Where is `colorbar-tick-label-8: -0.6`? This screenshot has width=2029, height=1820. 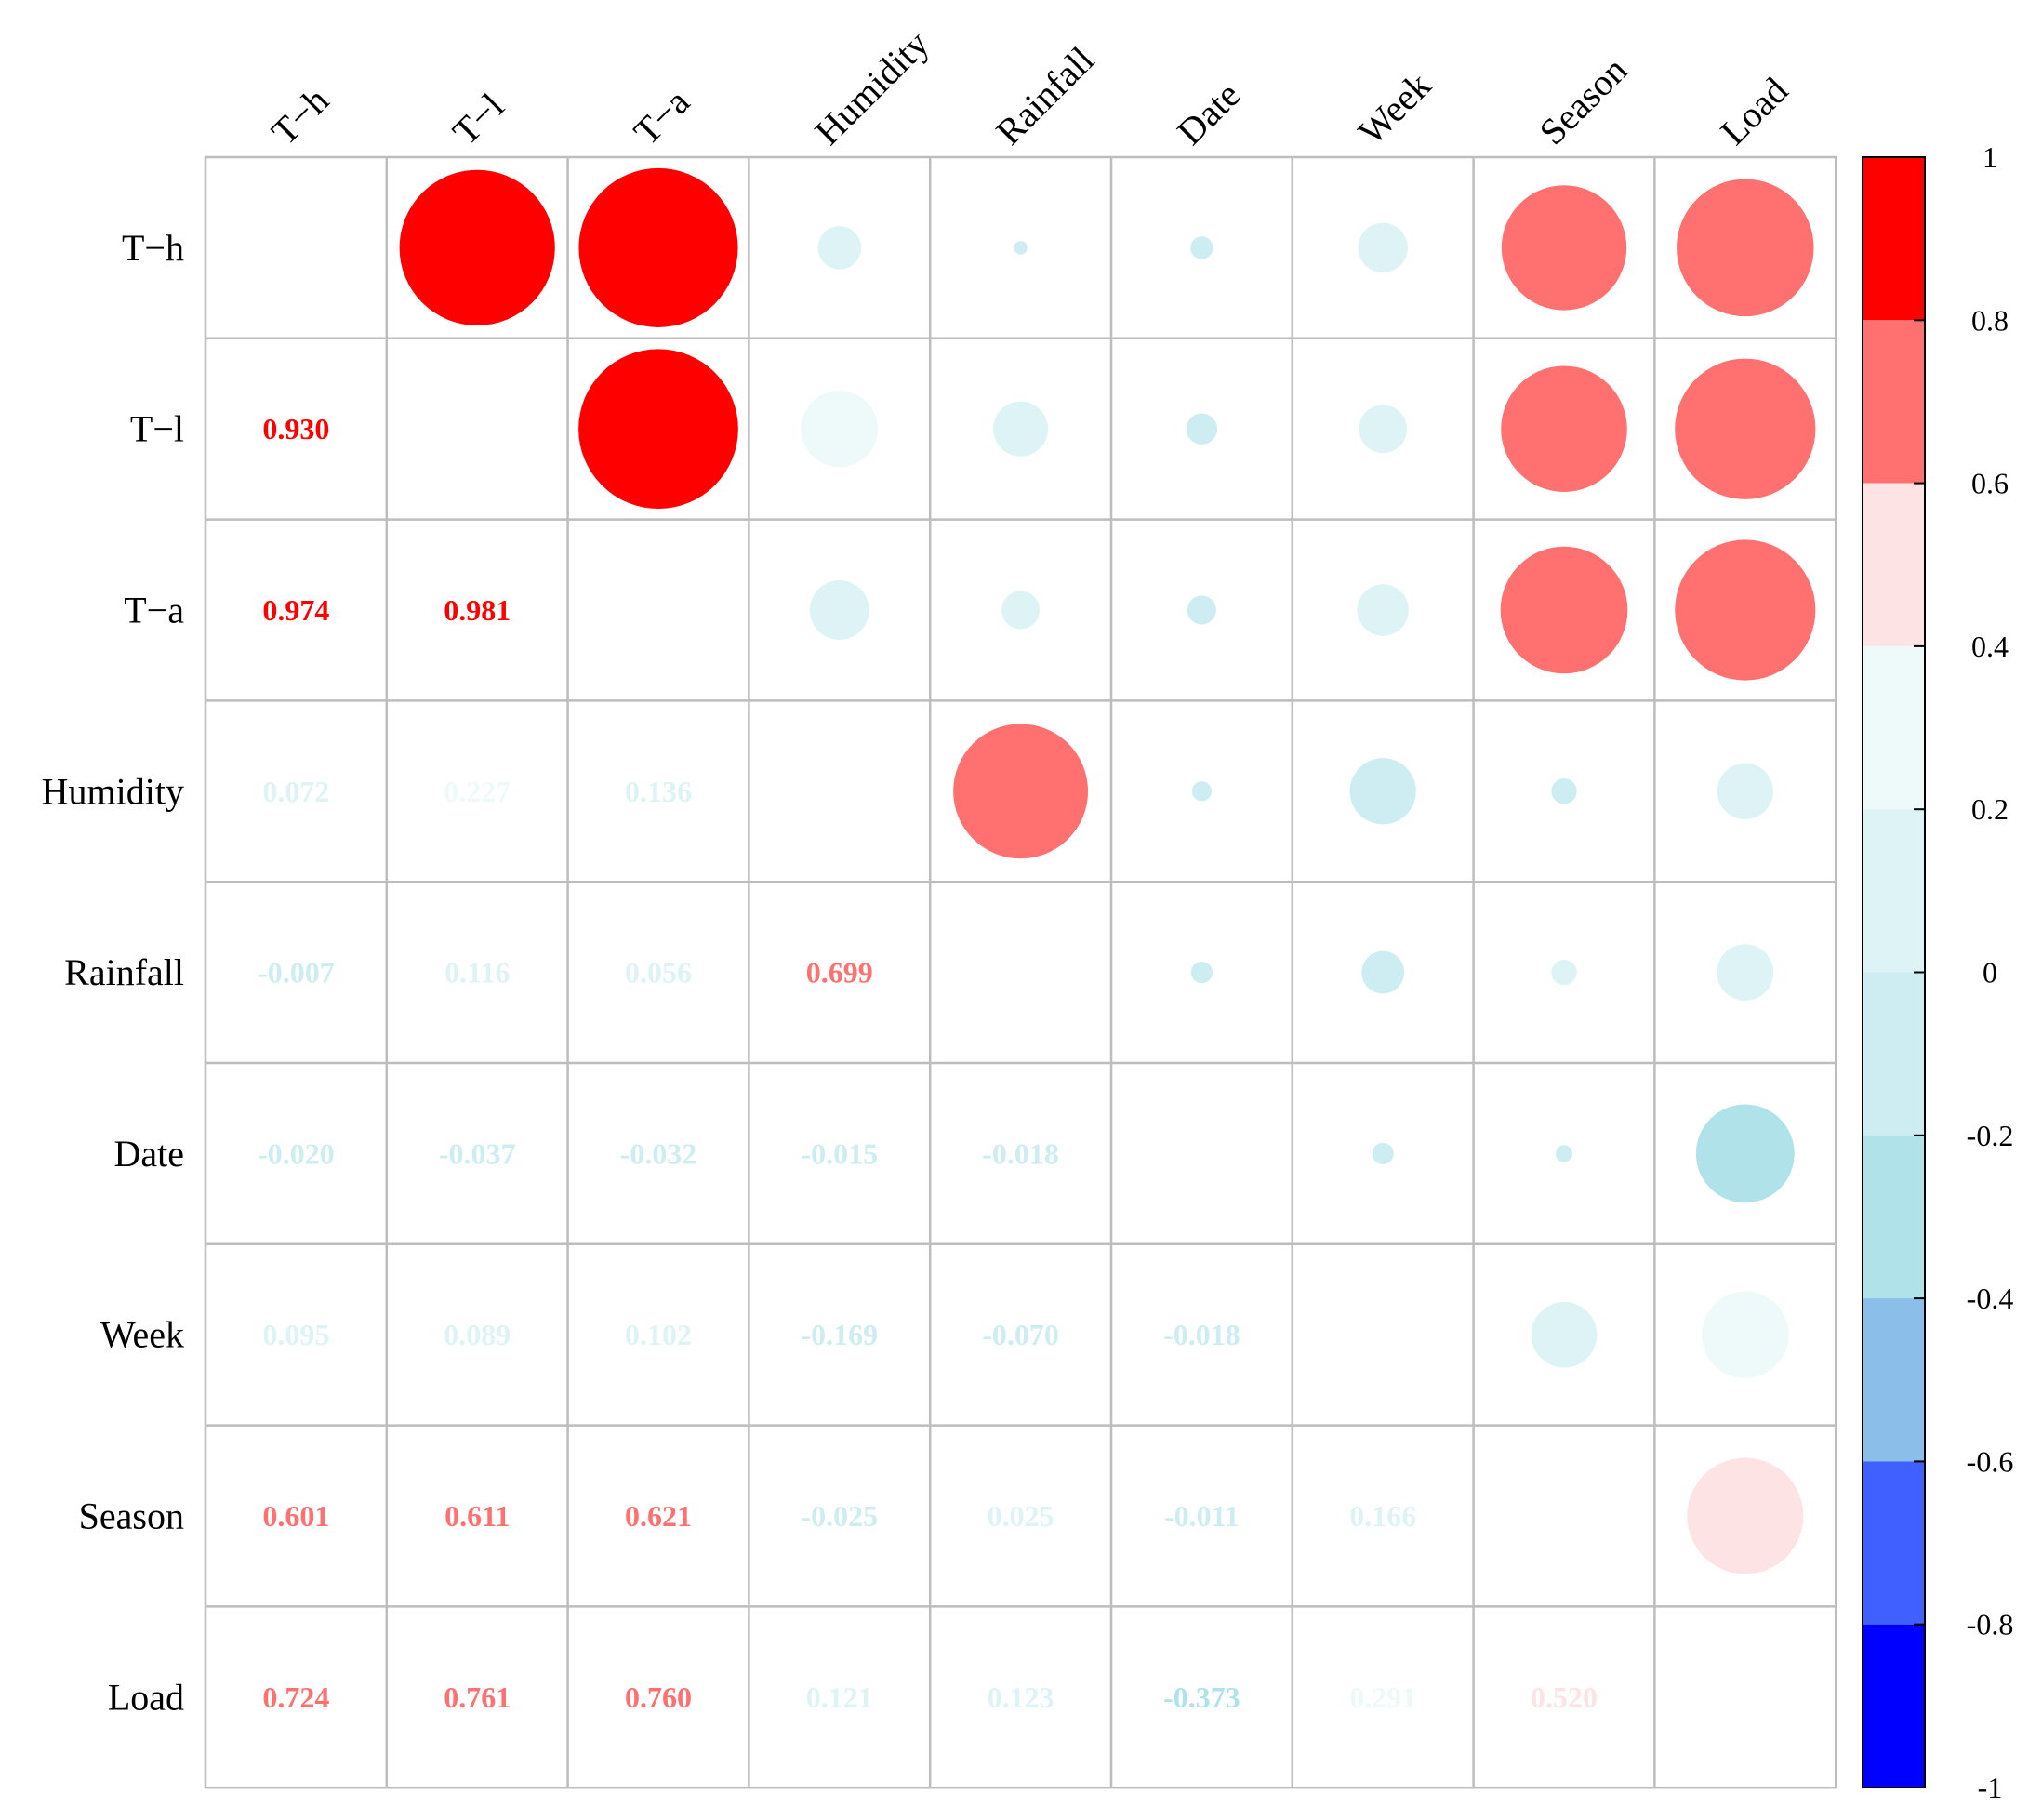
colorbar-tick-label-8: -0.6 is located at coordinates (1990, 1461).